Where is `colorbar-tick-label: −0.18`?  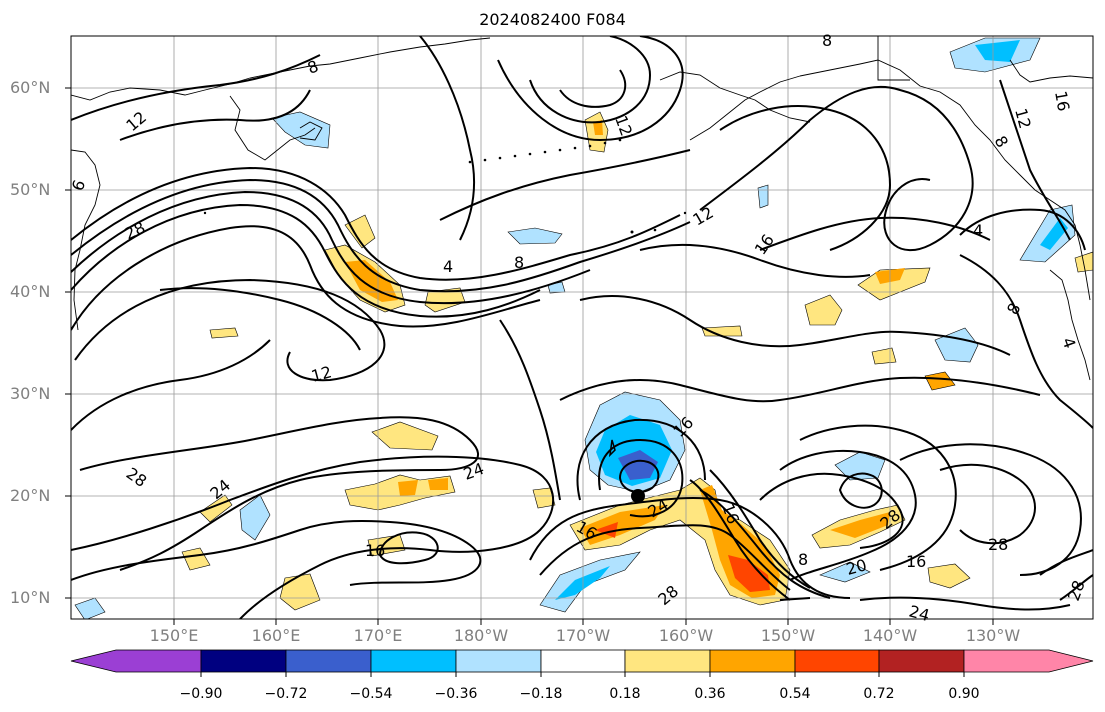 colorbar-tick-label: −0.18 is located at coordinates (541, 694).